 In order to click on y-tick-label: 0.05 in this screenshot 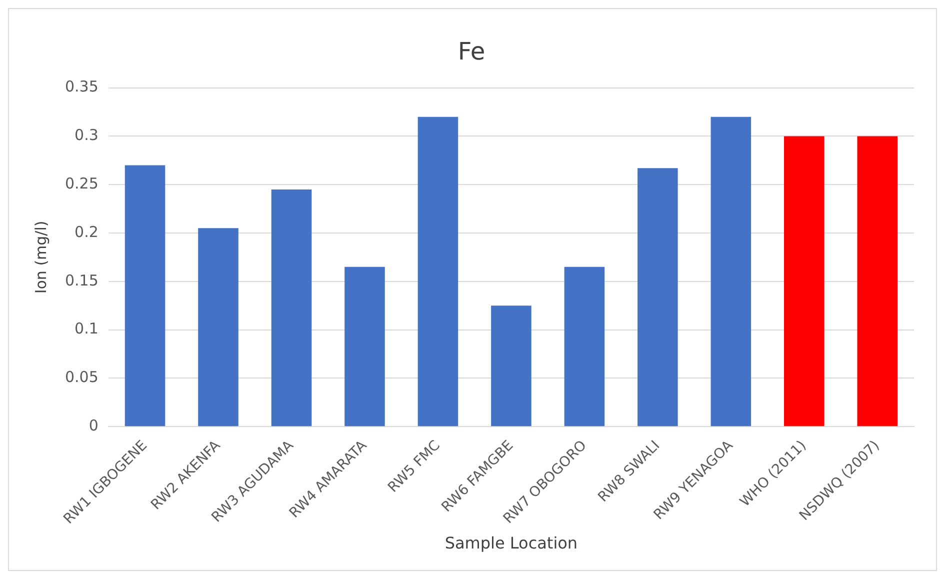, I will do `click(81, 377)`.